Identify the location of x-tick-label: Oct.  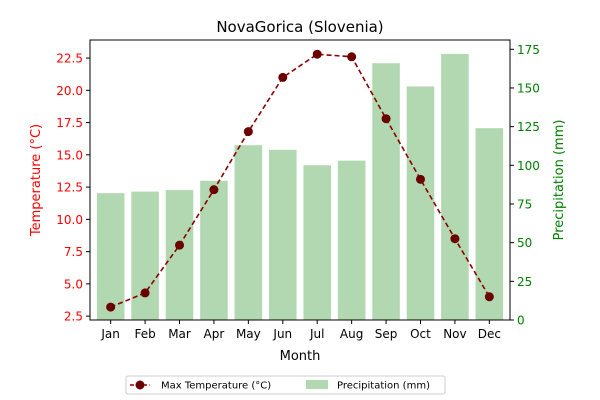
(420, 334).